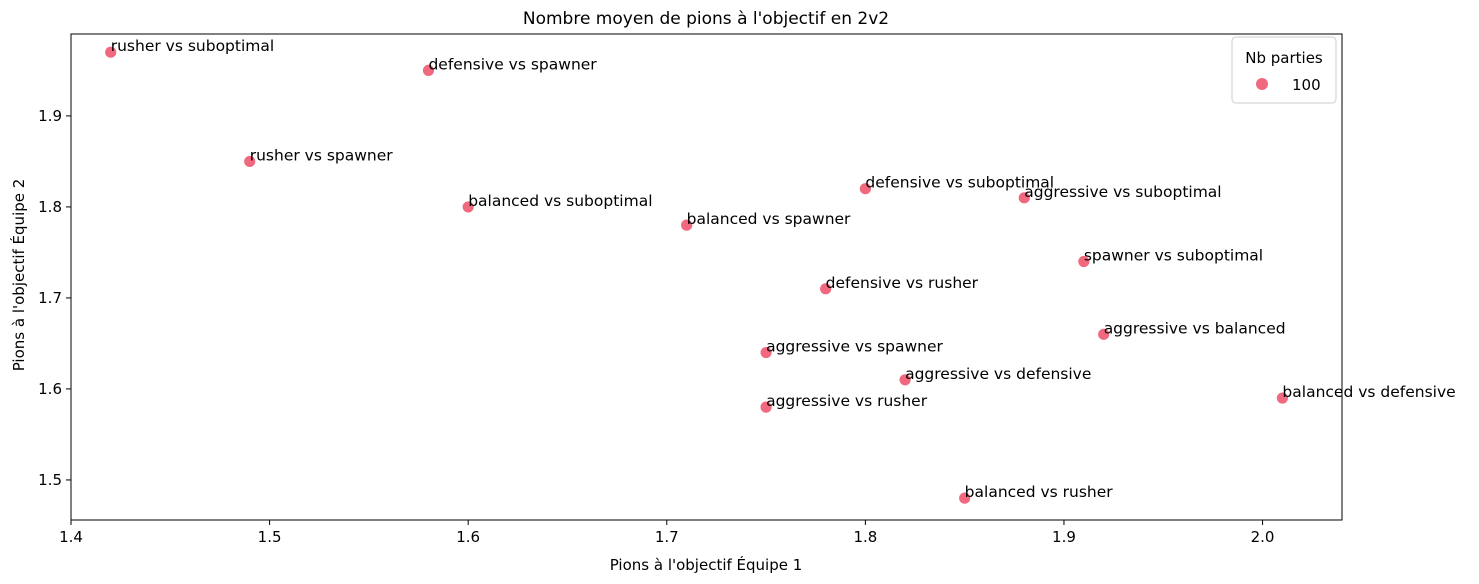 Image resolution: width=1479 pixels, height=584 pixels. Describe the element at coordinates (50, 480) in the screenshot. I see `y-tick-label: 1.5` at that location.